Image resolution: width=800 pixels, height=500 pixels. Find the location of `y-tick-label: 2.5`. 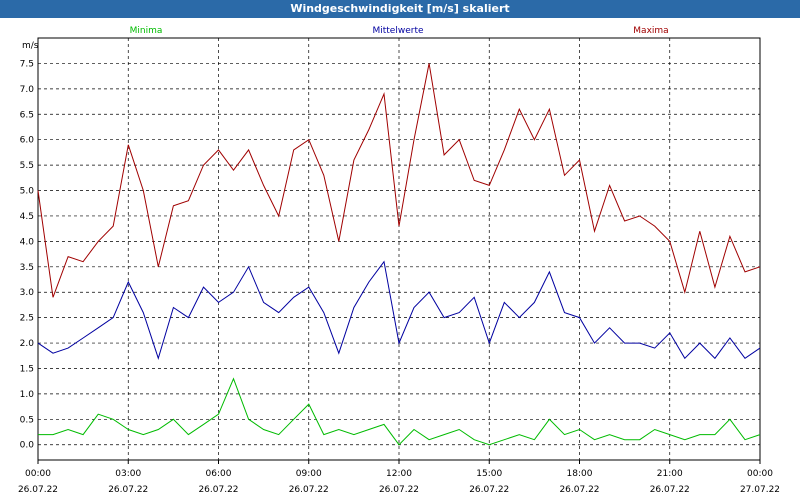

y-tick-label: 2.5 is located at coordinates (27, 319).